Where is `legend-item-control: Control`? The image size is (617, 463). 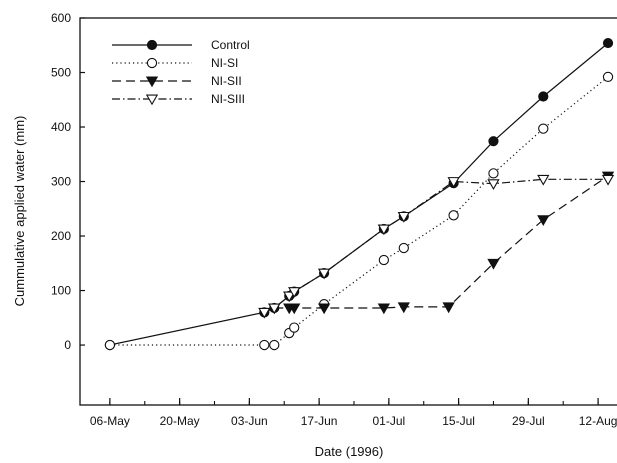 legend-item-control: Control is located at coordinates (181, 45).